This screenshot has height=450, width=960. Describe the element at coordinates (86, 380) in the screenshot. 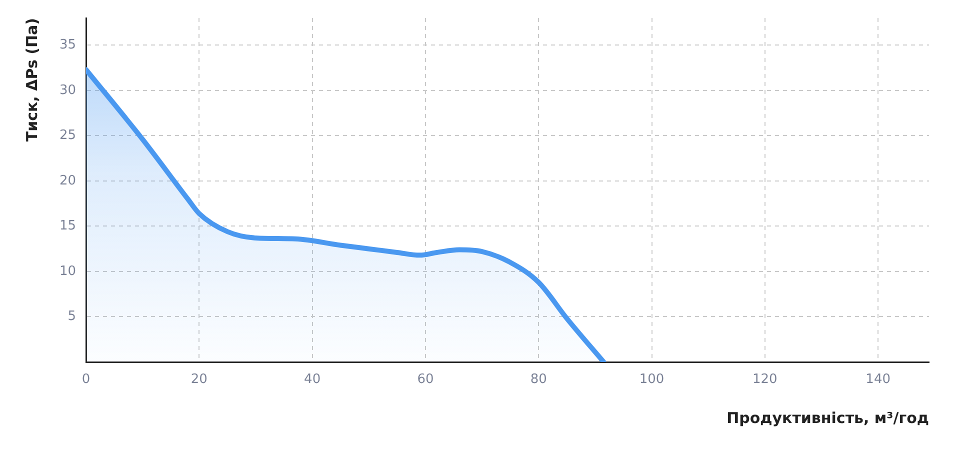

I see `x-tick-label: 0` at that location.